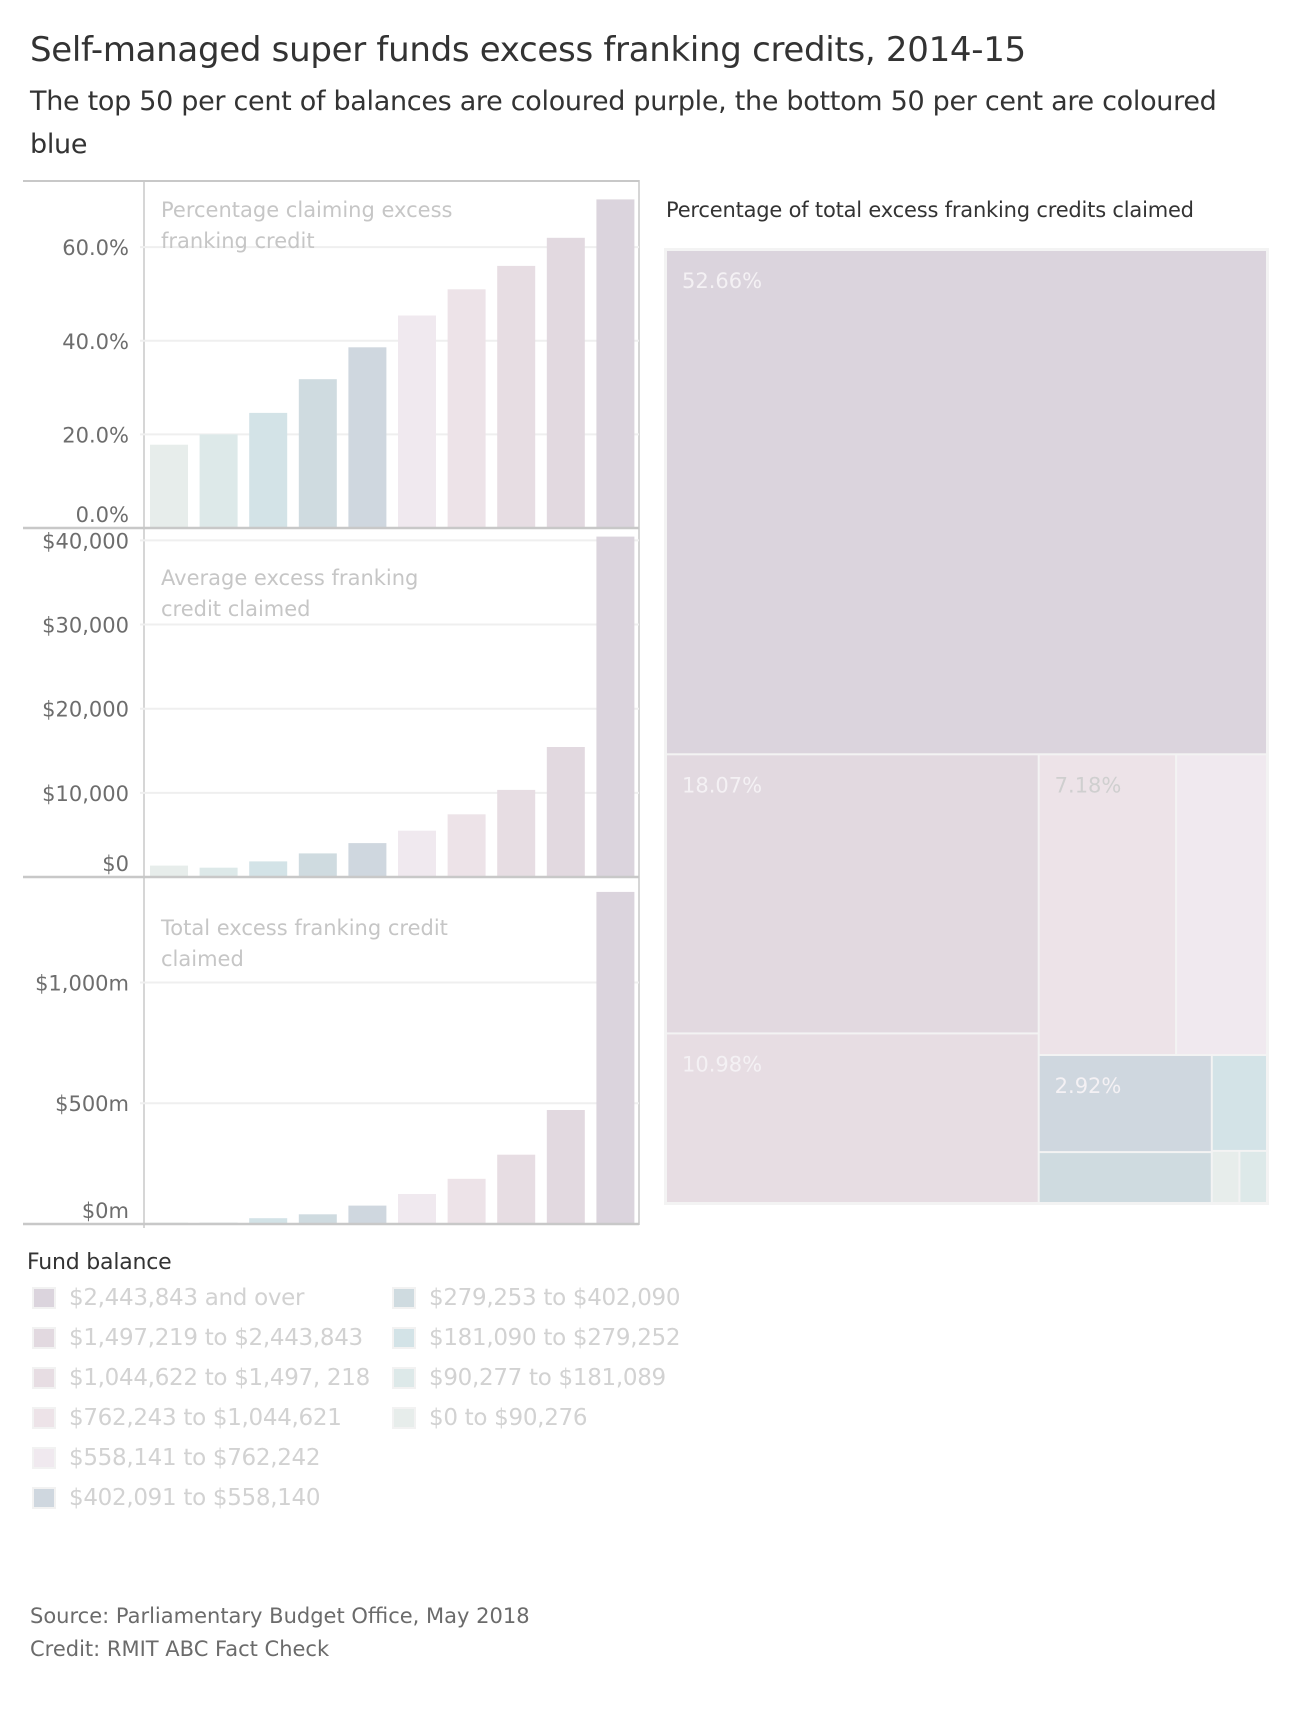 The width and height of the screenshot is (1298, 1718). I want to click on legend-item: $402,091 to $558,140, so click(176, 1498).